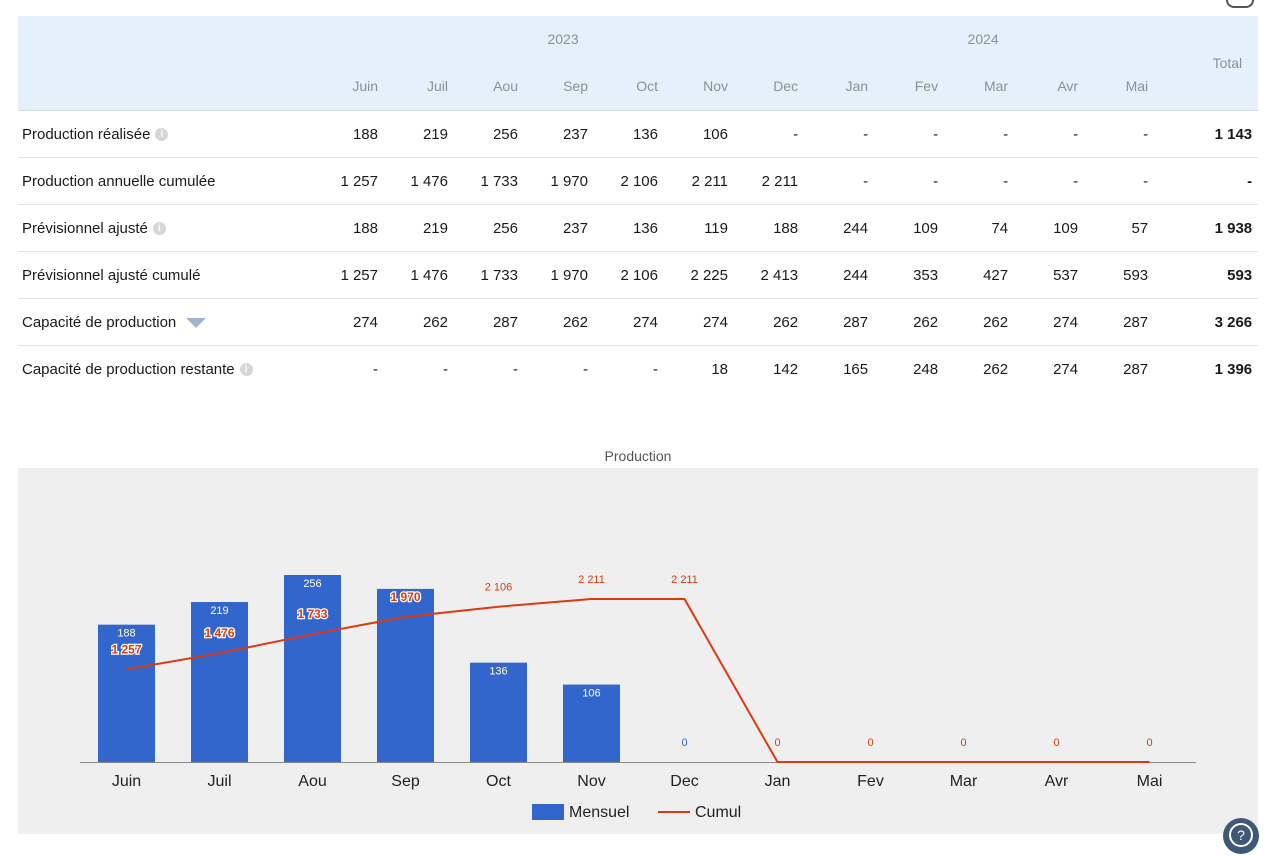  Describe the element at coordinates (1068, 86) in the screenshot. I see `month-header: Avr` at that location.